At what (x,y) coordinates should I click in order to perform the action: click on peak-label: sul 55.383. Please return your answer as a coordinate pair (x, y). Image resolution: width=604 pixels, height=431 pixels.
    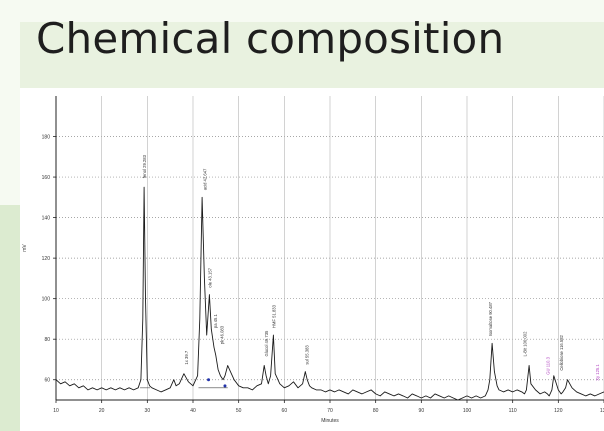
    Looking at the image, I should click on (307, 355).